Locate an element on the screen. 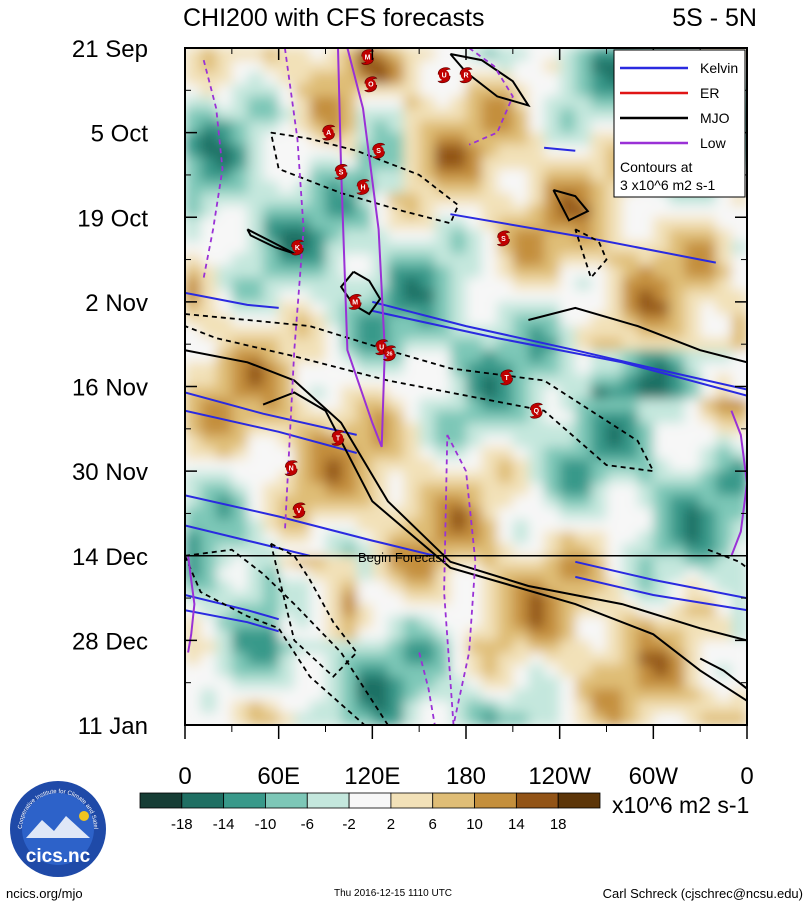  storm-marker: M is located at coordinates (368, 57).